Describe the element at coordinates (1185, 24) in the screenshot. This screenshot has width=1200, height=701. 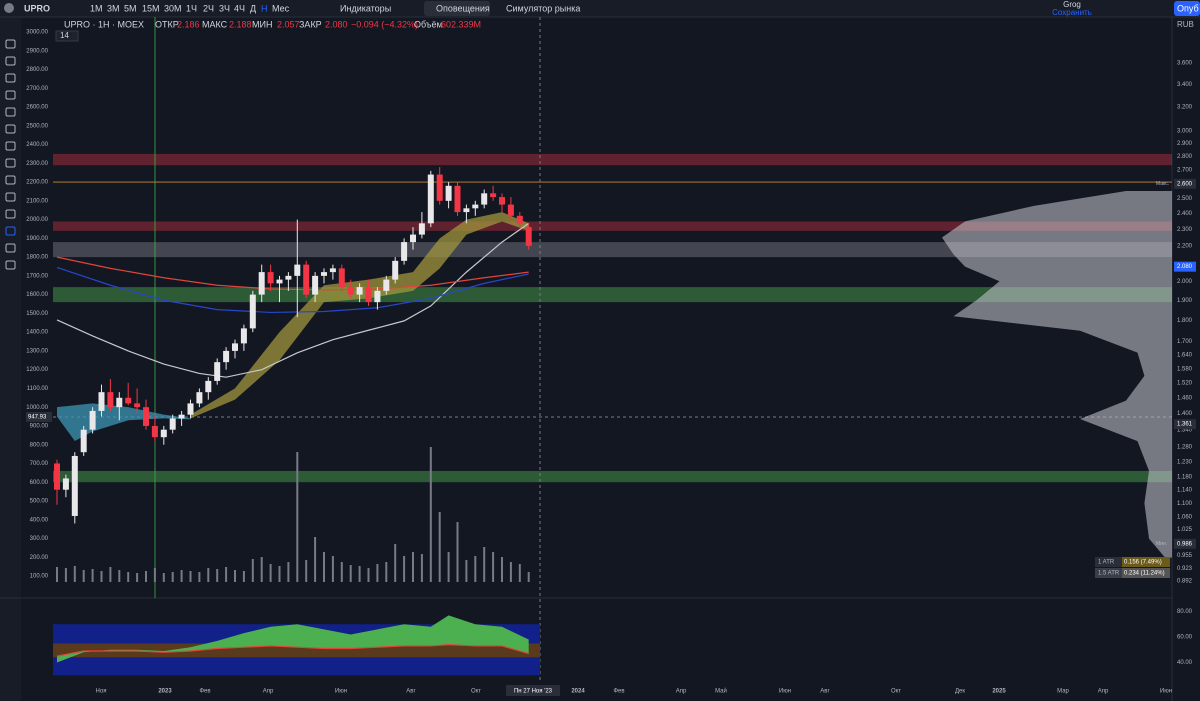
I see `currency: RUB` at that location.